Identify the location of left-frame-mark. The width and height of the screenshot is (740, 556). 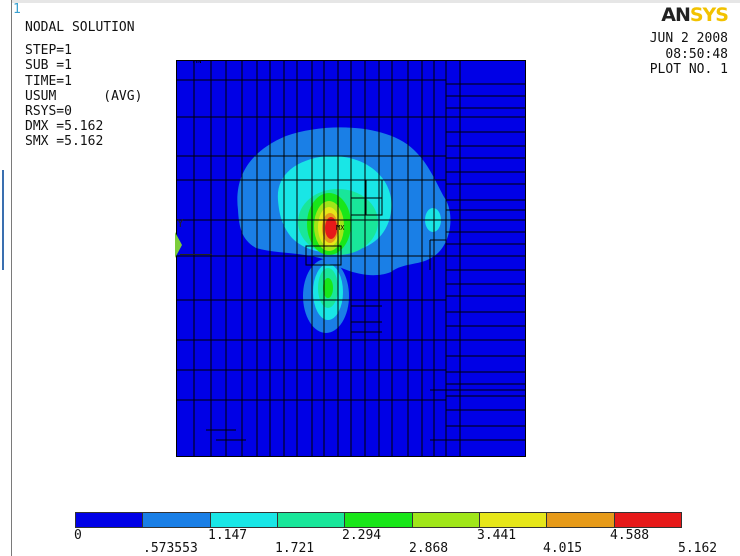
(3, 220).